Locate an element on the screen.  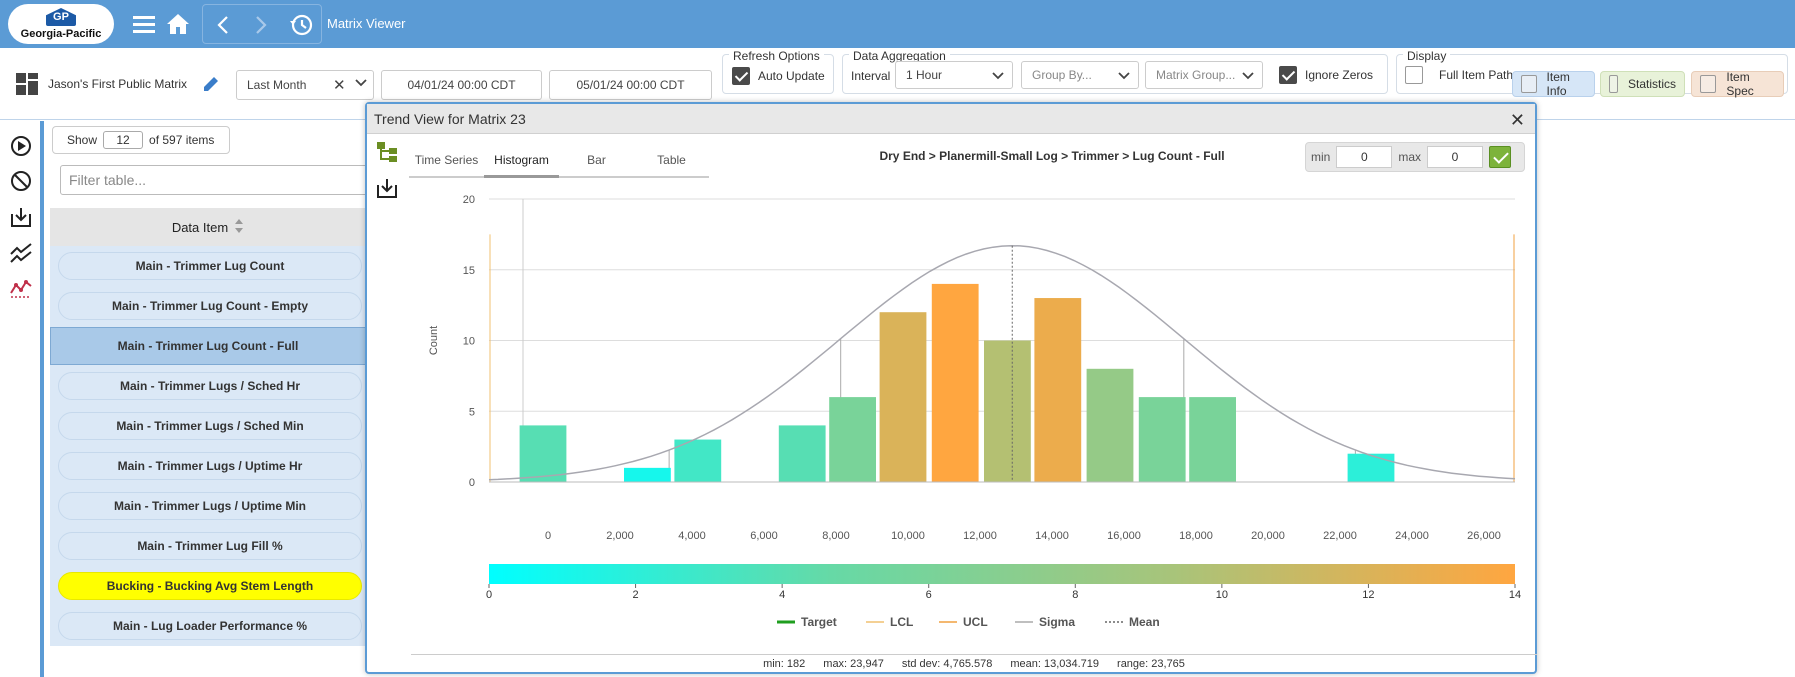
time-range-select: Last Month ✕ is located at coordinates (305, 85).